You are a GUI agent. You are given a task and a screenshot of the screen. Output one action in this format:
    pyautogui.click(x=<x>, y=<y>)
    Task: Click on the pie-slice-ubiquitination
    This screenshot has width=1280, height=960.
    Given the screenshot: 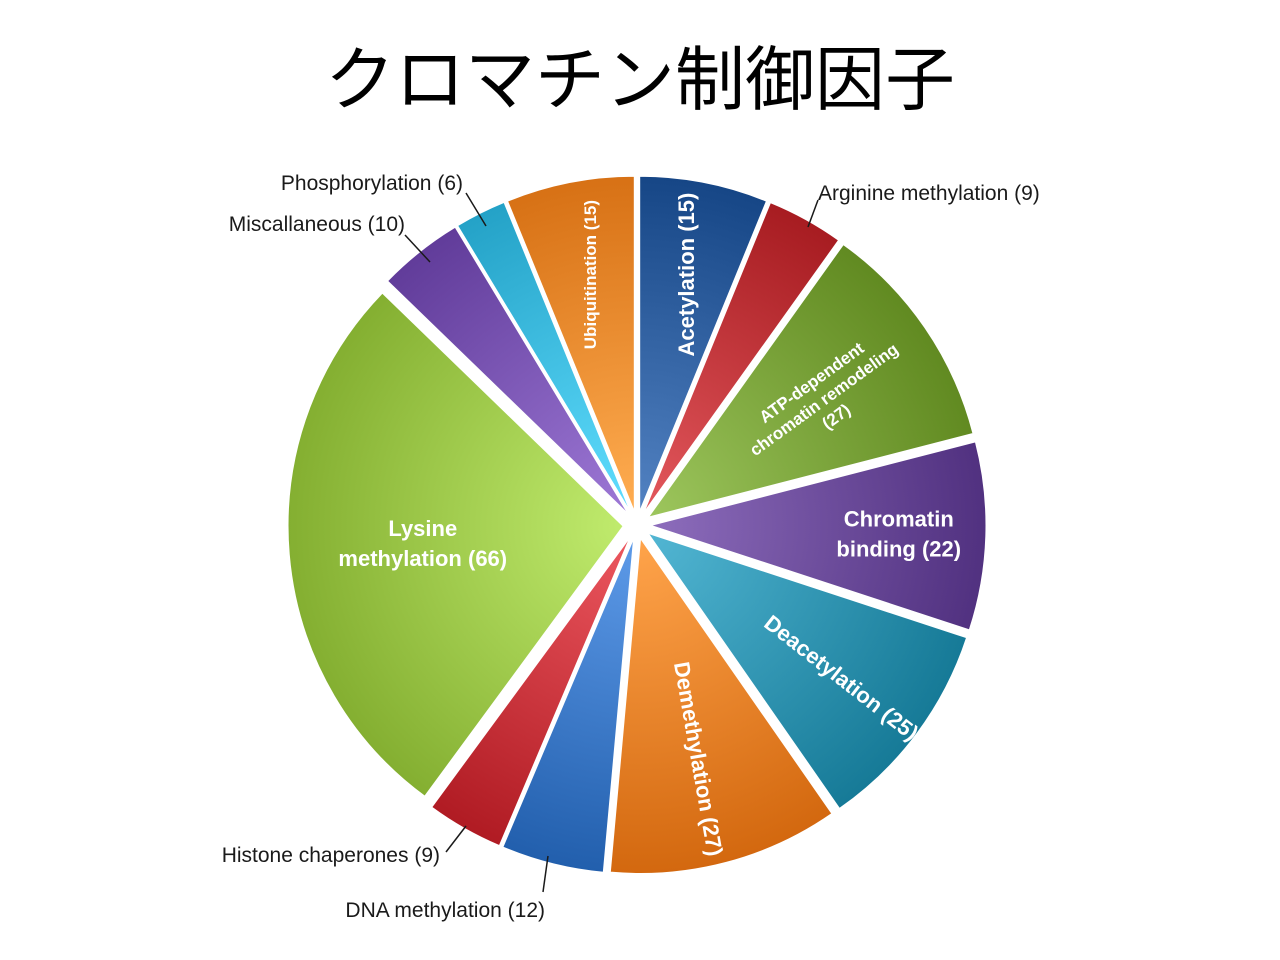 What is the action you would take?
    pyautogui.click(x=570, y=343)
    